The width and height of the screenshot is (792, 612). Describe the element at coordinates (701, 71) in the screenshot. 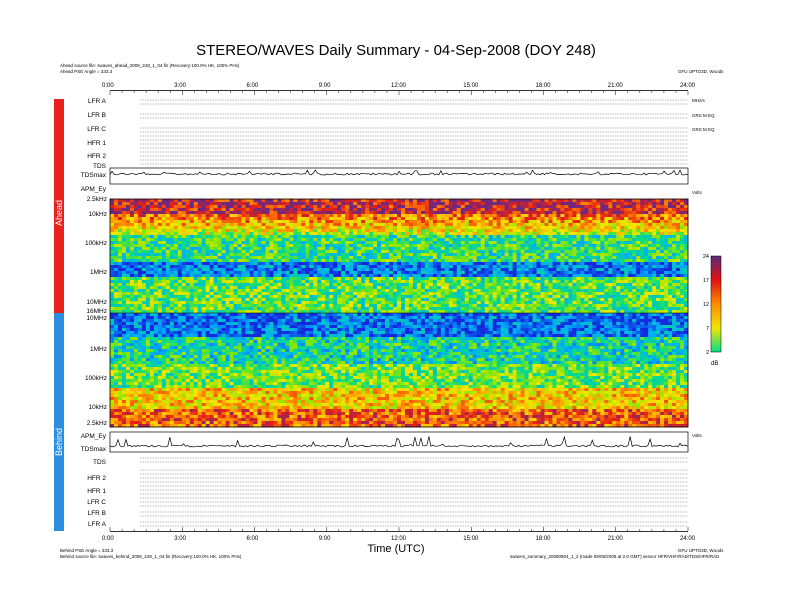

I see `credit-right-text: GFU UPTO3D, Woods` at that location.